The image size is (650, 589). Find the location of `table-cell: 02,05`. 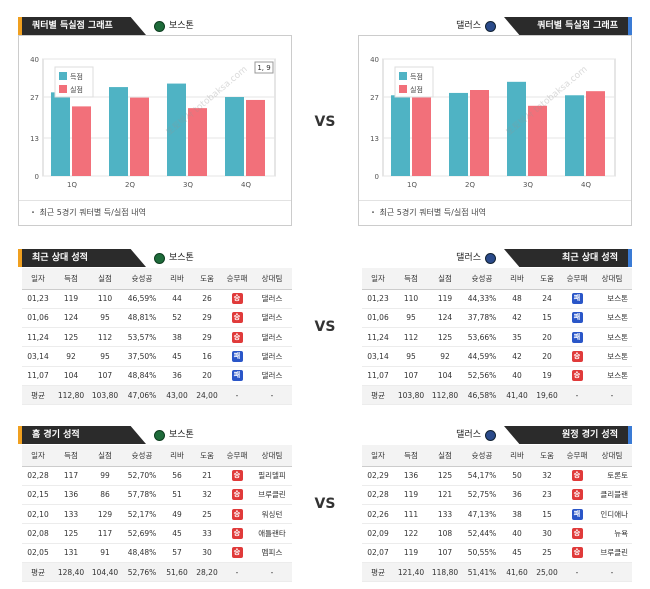

table-cell: 02,05 is located at coordinates (38, 553).